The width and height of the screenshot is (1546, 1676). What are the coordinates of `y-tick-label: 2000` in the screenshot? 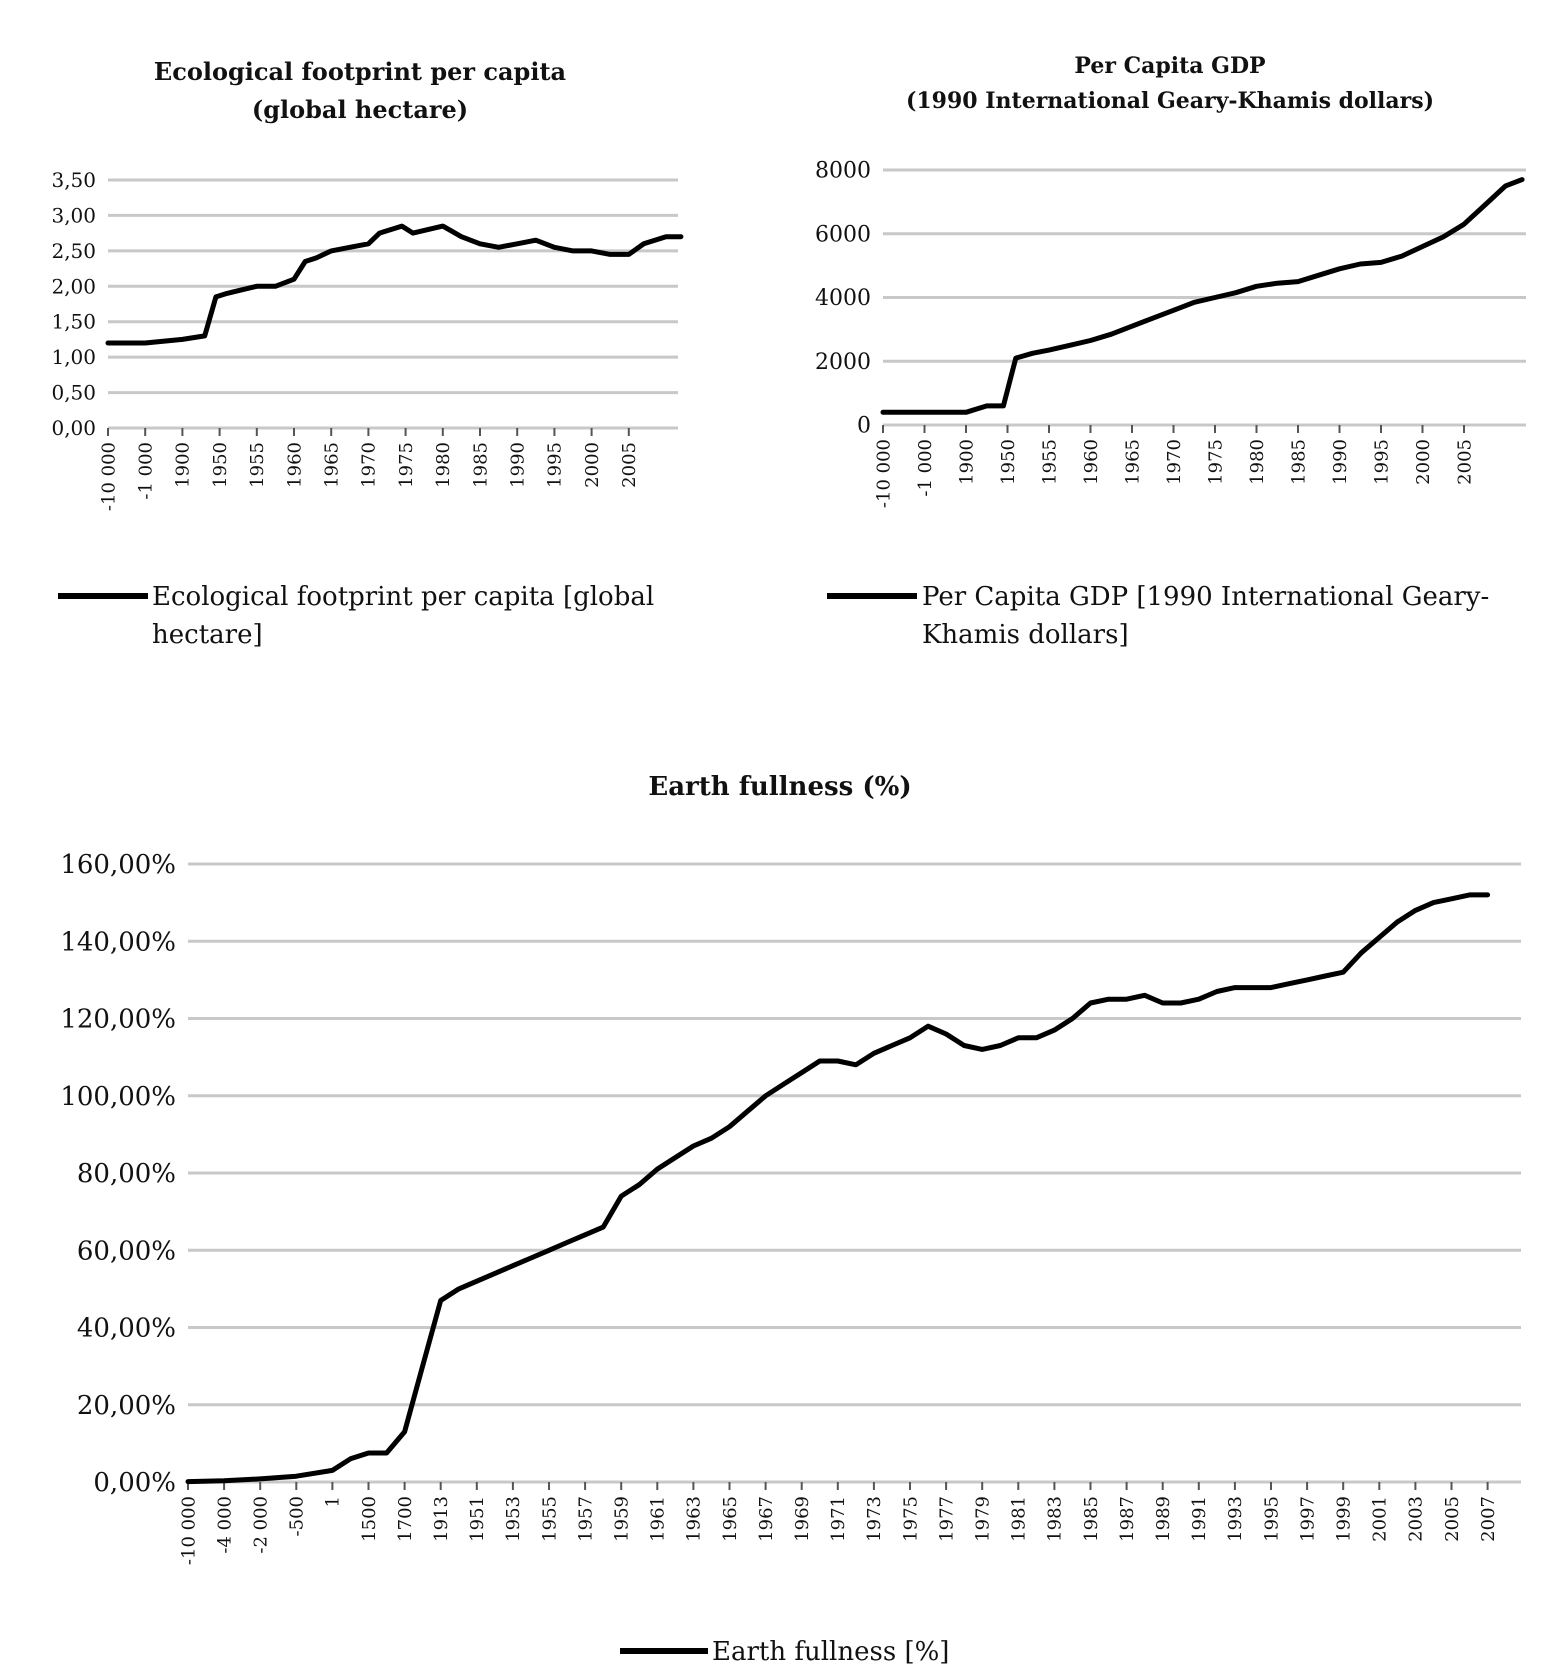 It's located at (843, 362).